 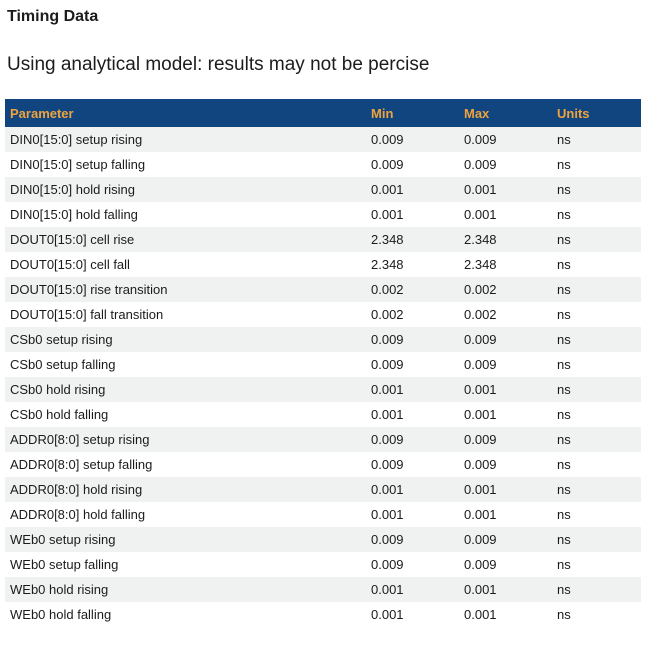 What do you see at coordinates (80, 439) in the screenshot?
I see `cell-parameter: ADDR0[8:0] setup rising` at bounding box center [80, 439].